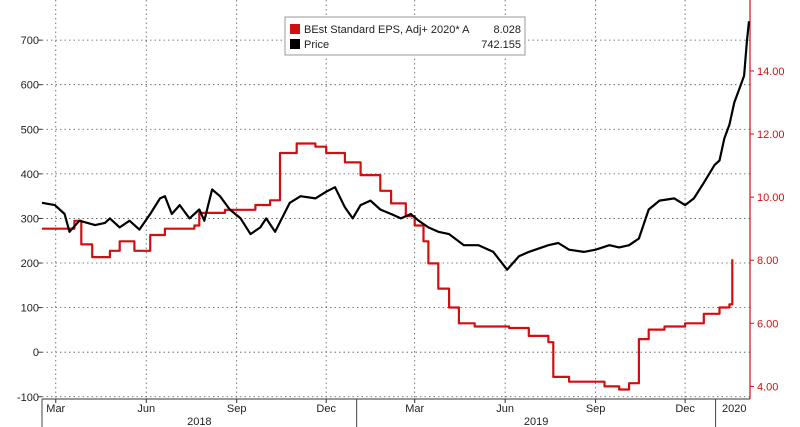 This screenshot has width=800, height=427. What do you see at coordinates (767, 261) in the screenshot?
I see `y-right-tick-label: 8.00` at bounding box center [767, 261].